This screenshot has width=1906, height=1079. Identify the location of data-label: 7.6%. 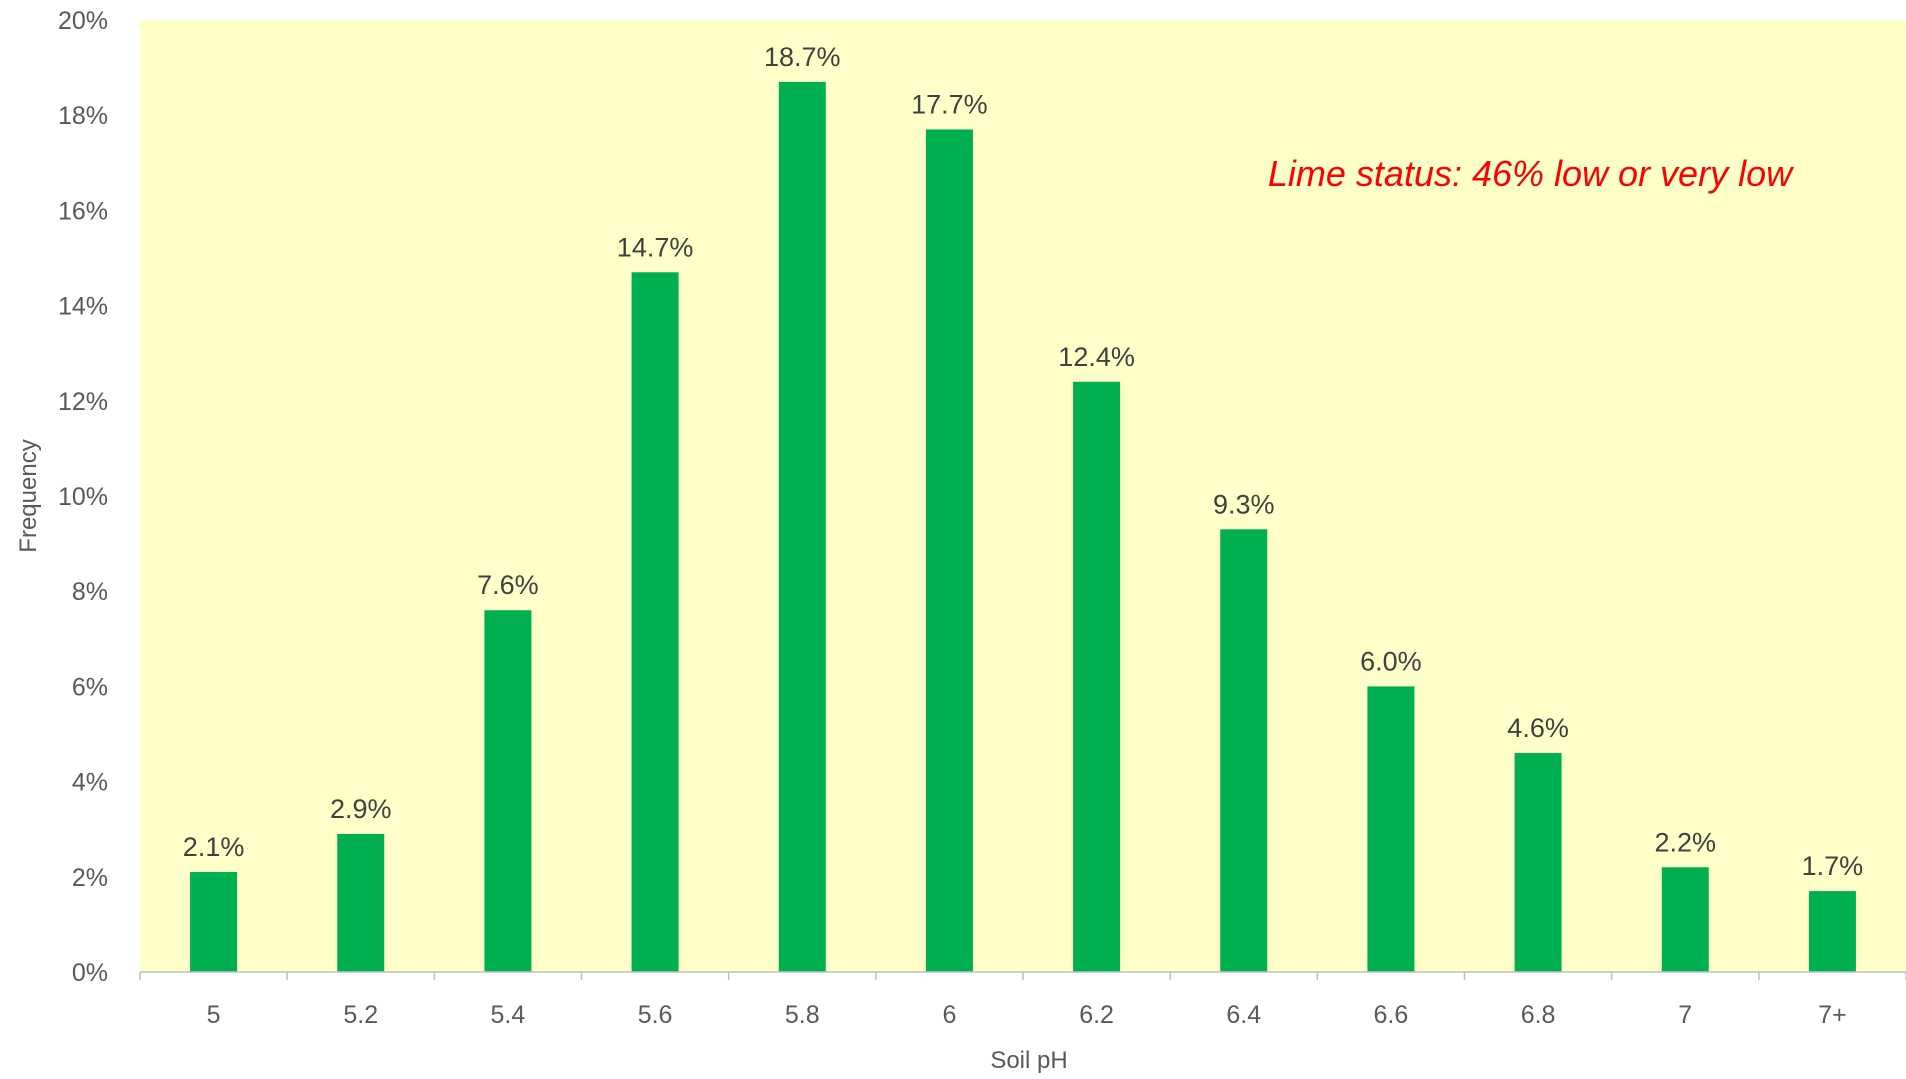
(508, 585).